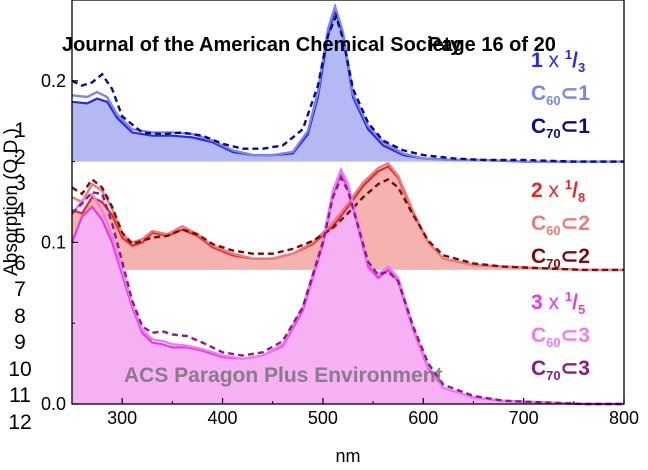 This screenshot has width=648, height=470. What do you see at coordinates (20, 395) in the screenshot?
I see `line-number: 11` at bounding box center [20, 395].